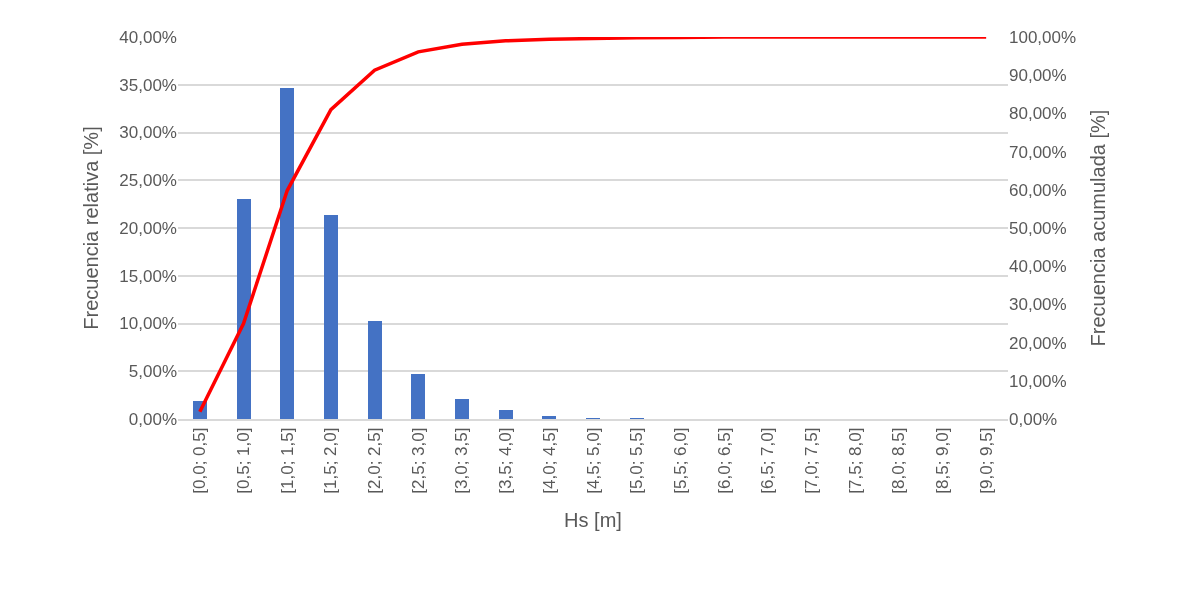 This screenshot has height=591, width=1186. I want to click on y2-tick-label: 70,00%, so click(1038, 152).